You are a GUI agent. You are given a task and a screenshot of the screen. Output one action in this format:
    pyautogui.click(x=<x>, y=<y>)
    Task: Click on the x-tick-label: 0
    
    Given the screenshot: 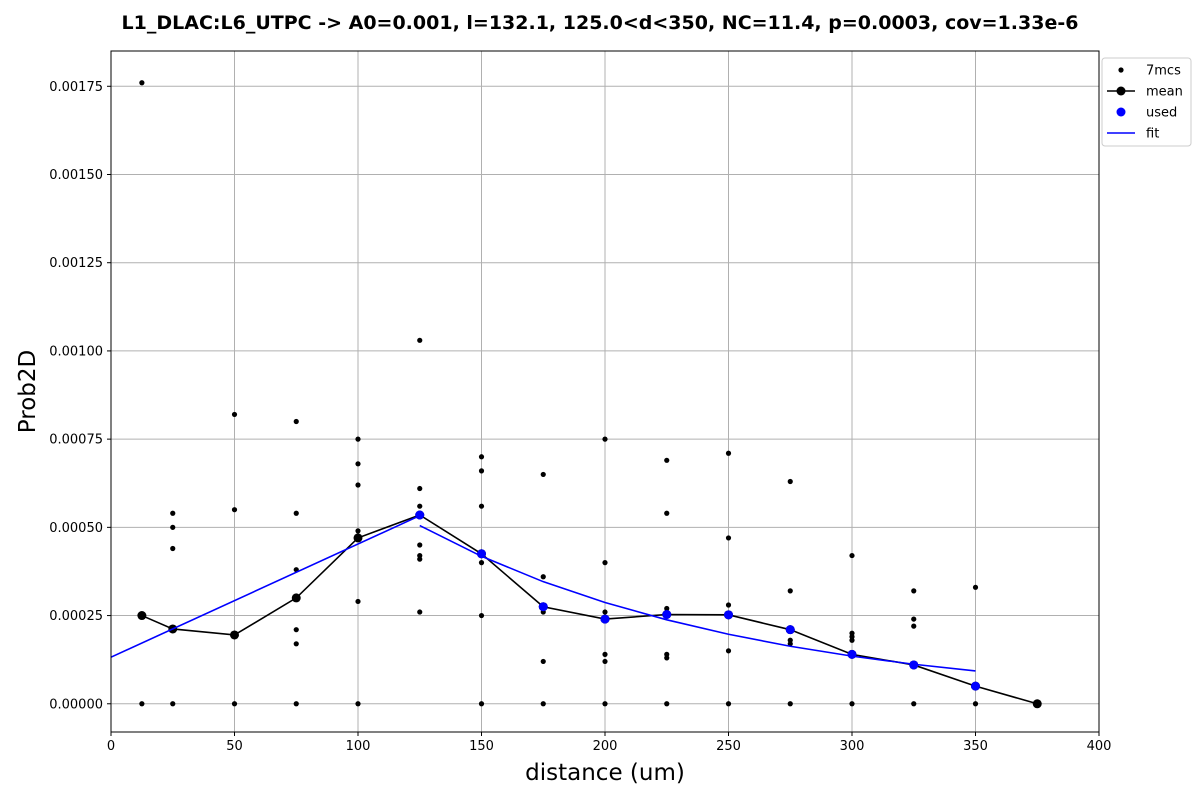 What is the action you would take?
    pyautogui.click(x=111, y=746)
    